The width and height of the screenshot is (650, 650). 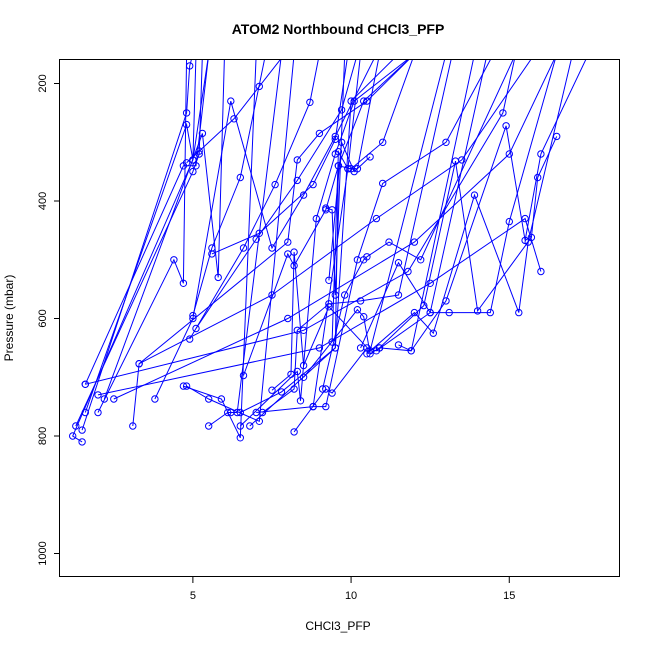 What do you see at coordinates (193, 596) in the screenshot?
I see `x-tick-label: 5` at bounding box center [193, 596].